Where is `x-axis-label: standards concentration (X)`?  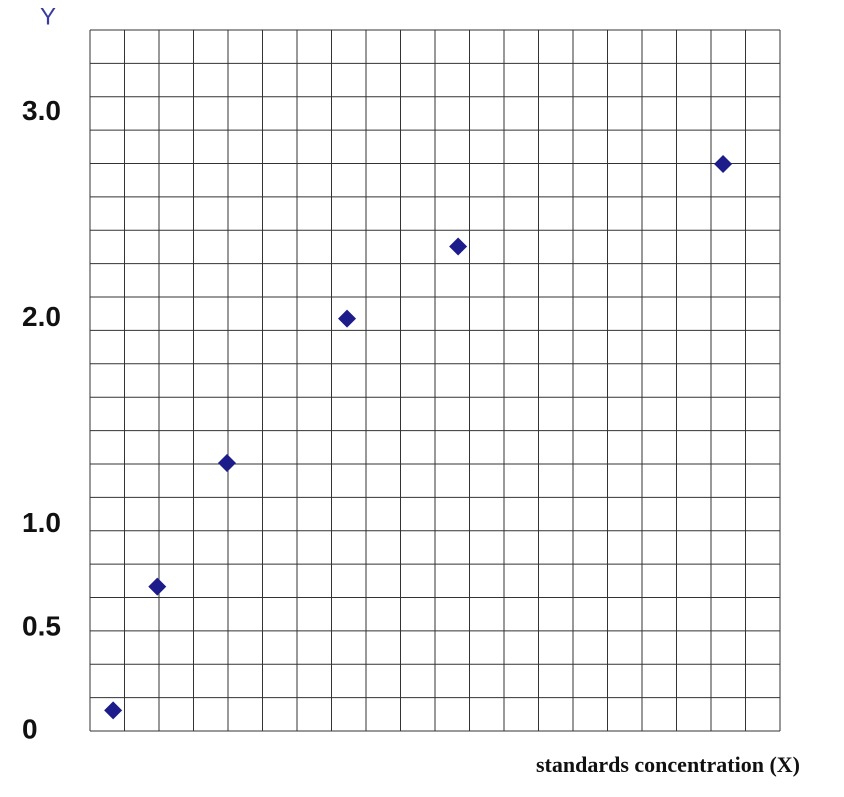
x-axis-label: standards concentration (X) is located at coordinates (668, 764).